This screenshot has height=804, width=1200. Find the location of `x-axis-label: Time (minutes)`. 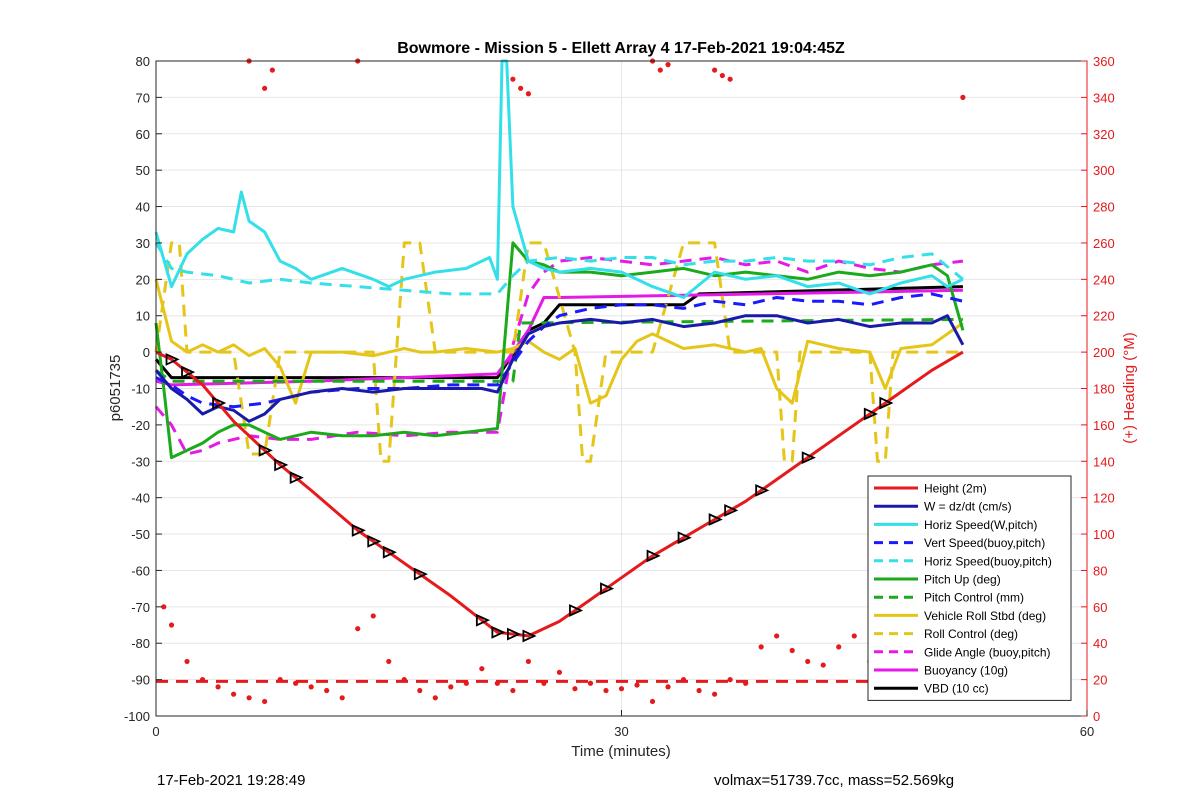

x-axis-label: Time (minutes) is located at coordinates (620, 751).